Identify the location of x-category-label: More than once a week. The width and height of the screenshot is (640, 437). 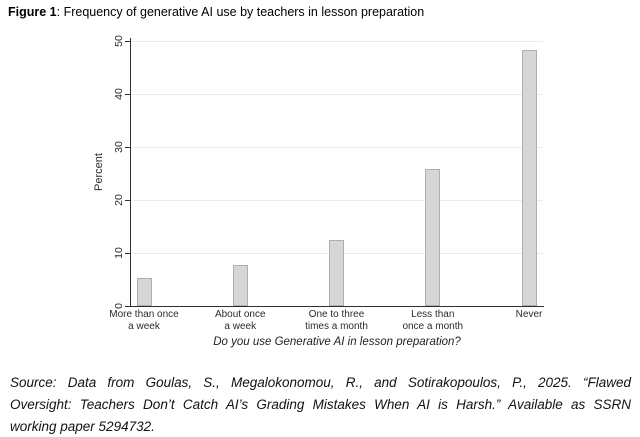
(144, 320).